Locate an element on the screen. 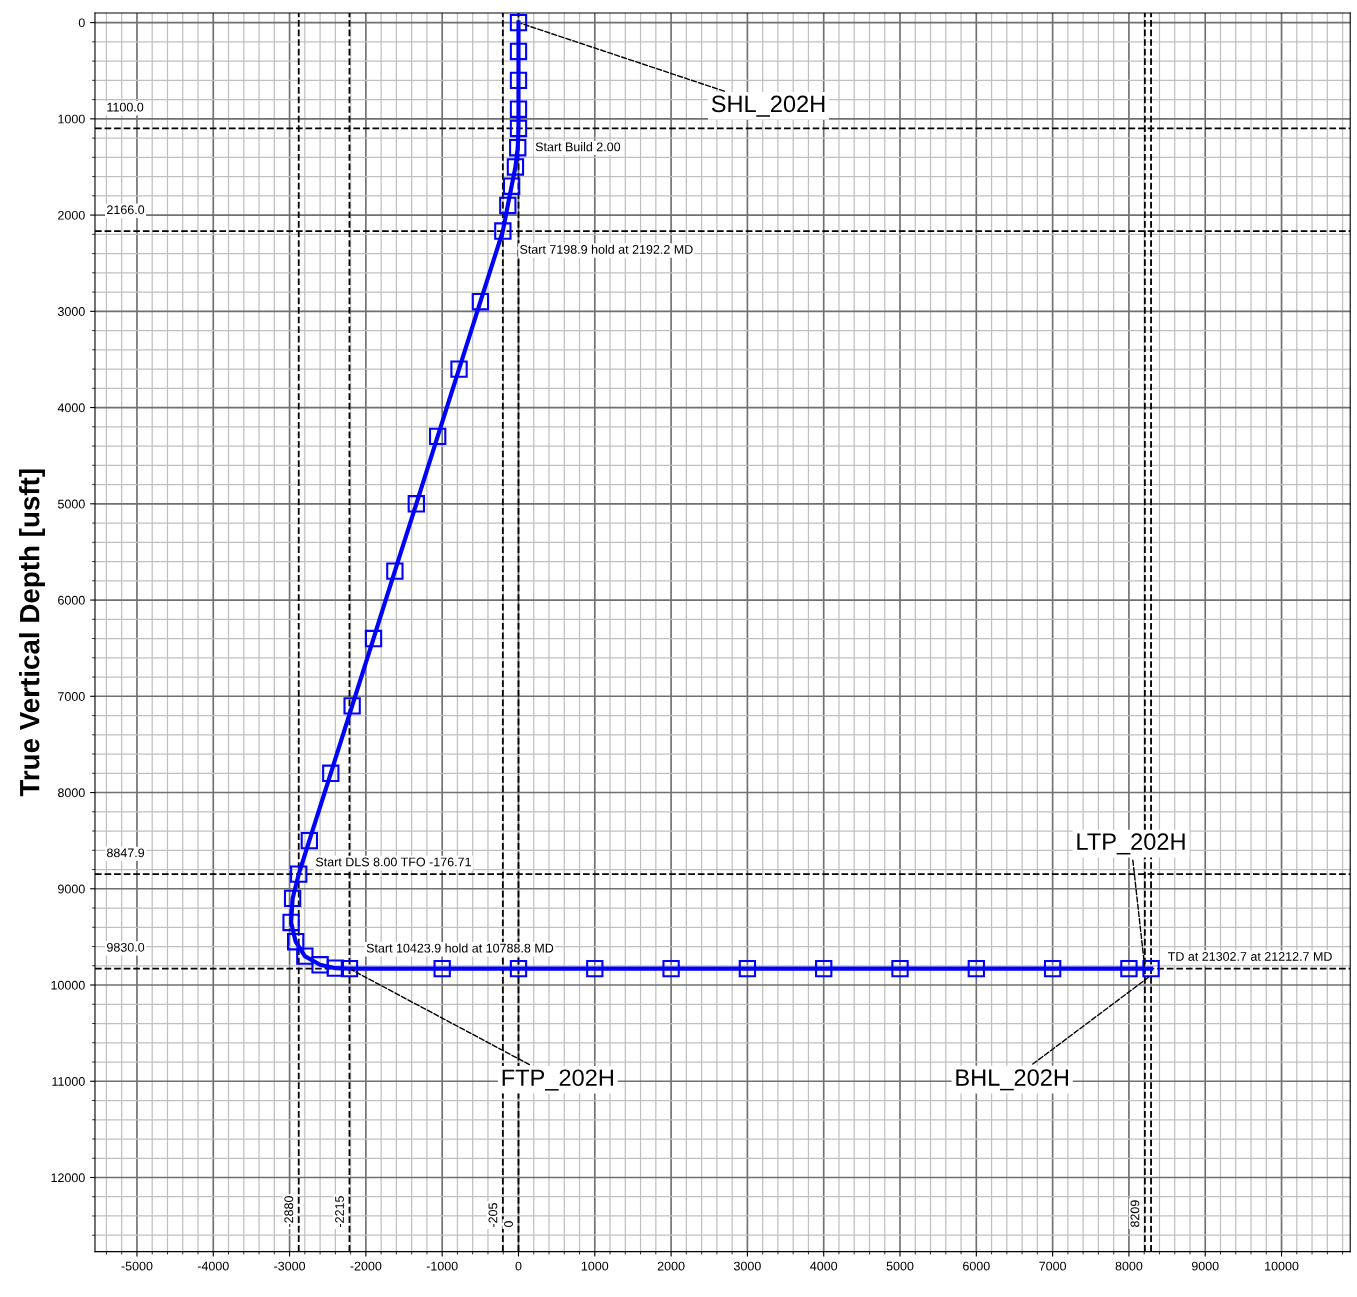 This screenshot has height=1297, width=1357. y-tick-label: 0 is located at coordinates (81, 23).